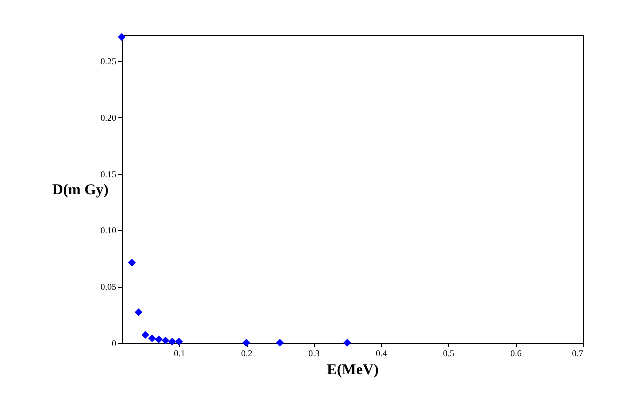 The height and width of the screenshot is (401, 627). Describe the element at coordinates (108, 287) in the screenshot. I see `y-tick-label: 0.05` at that location.